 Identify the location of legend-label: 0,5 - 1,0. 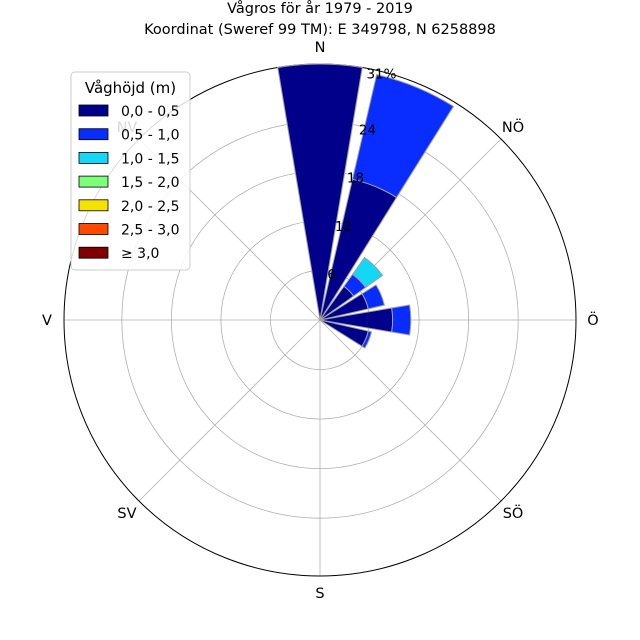
(150, 136).